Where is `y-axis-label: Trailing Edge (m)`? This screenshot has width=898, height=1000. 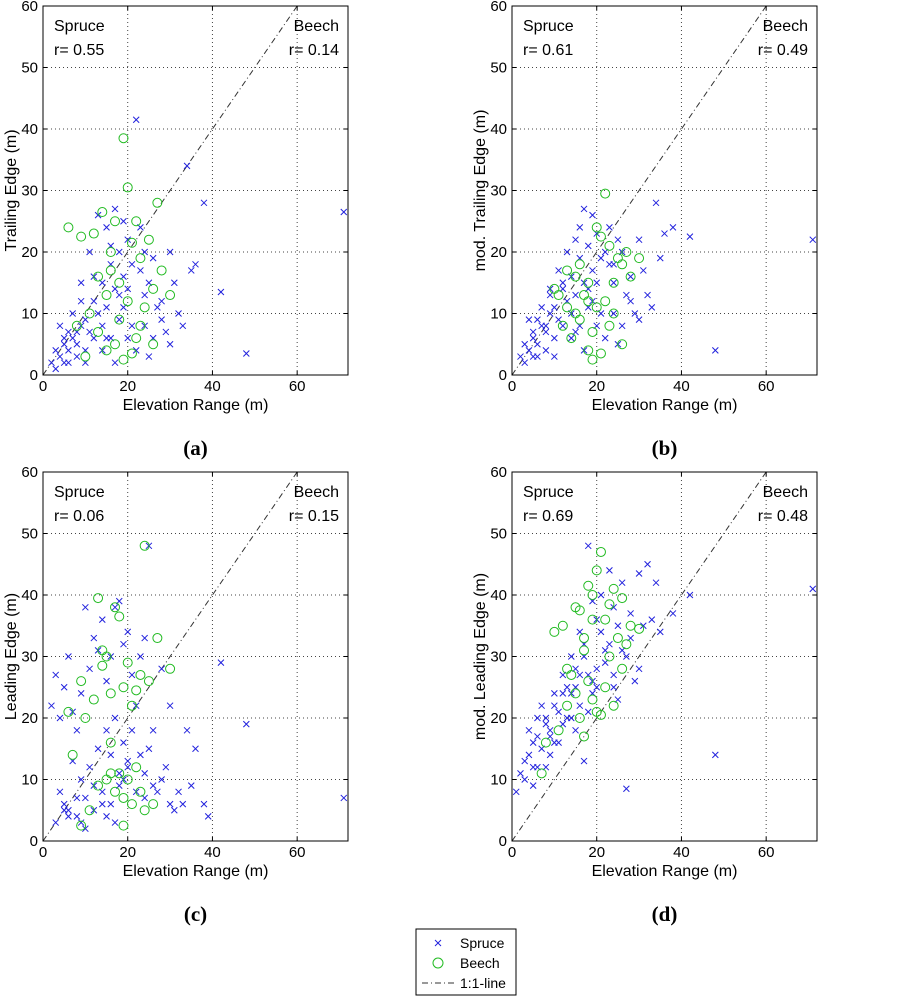 y-axis-label: Trailing Edge (m) is located at coordinates (11, 190).